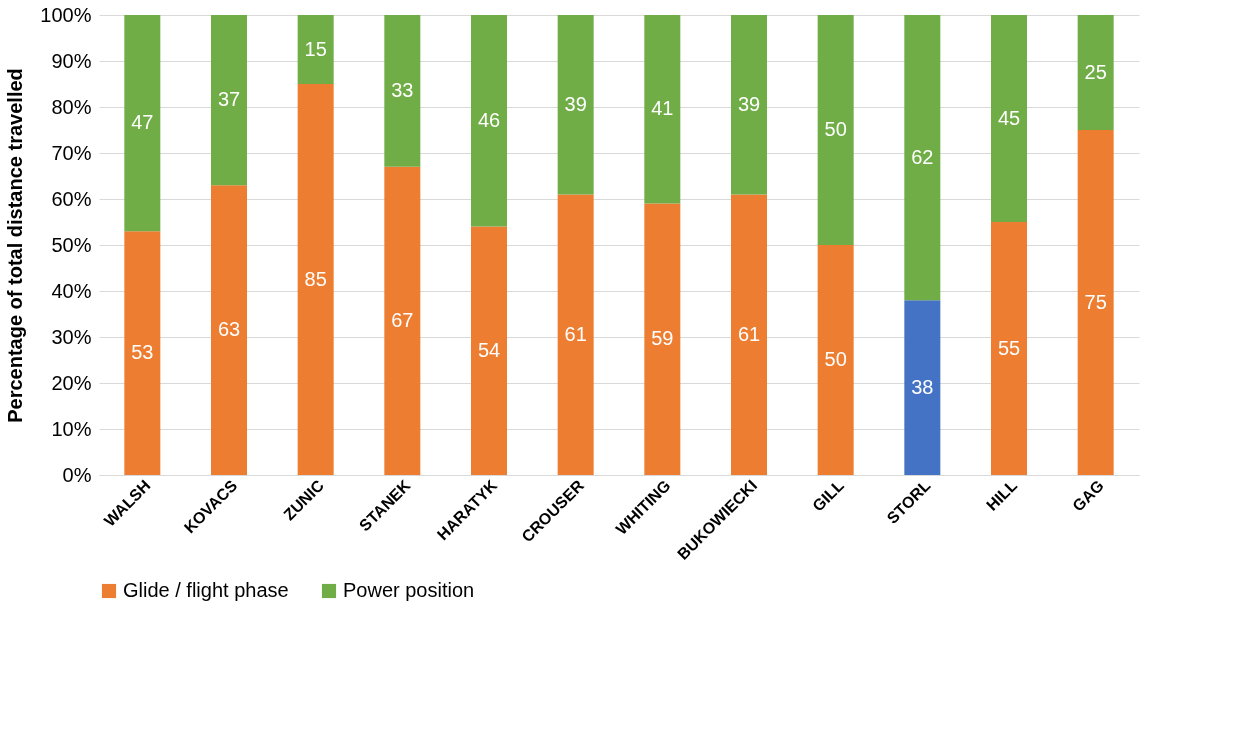  I want to click on data-label: 85, so click(315, 278).